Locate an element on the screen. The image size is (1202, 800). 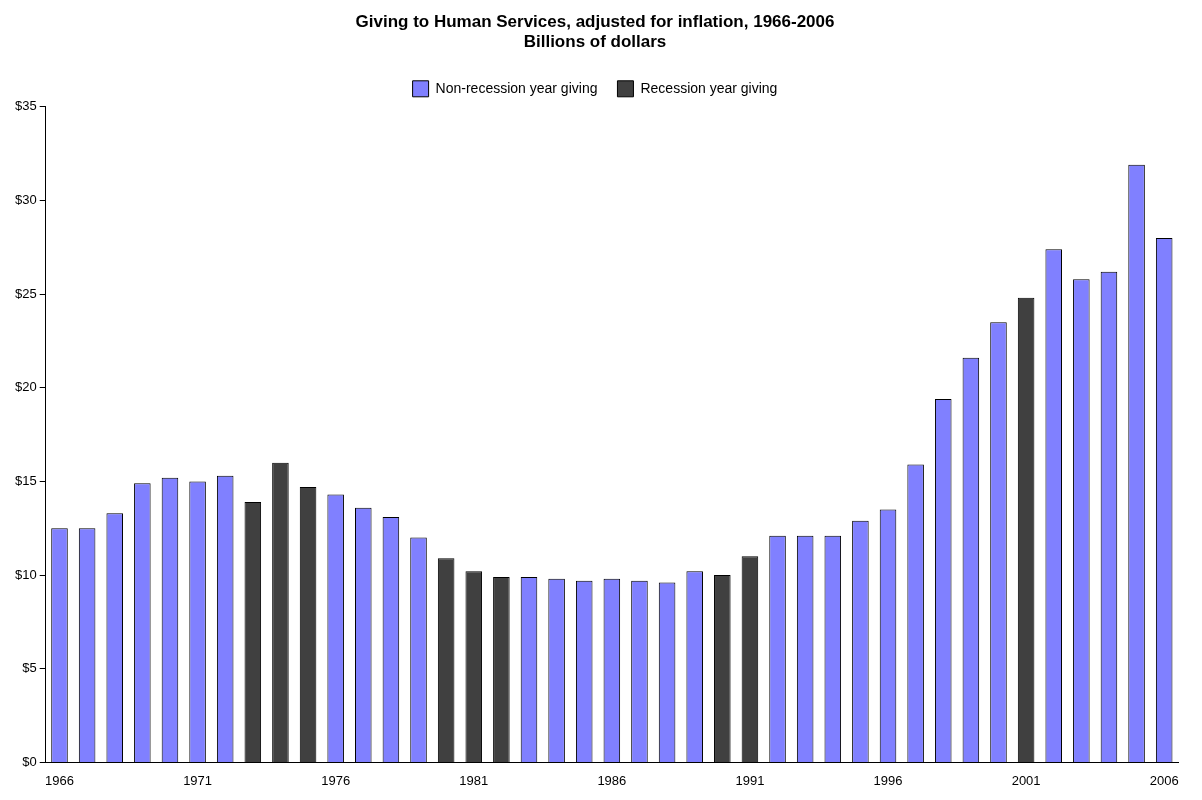
x-tick-label: 1986 is located at coordinates (612, 780).